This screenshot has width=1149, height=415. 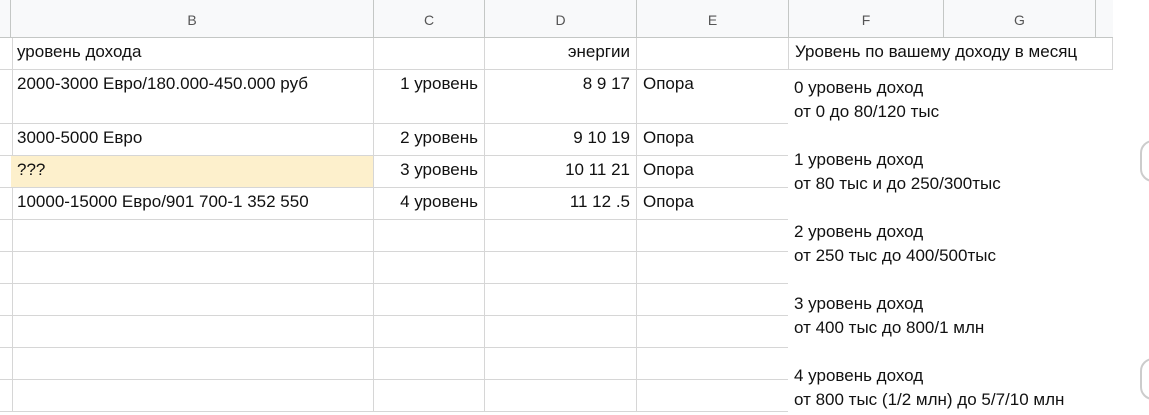 I want to click on level-0: 0 уровень доход от 0 до 80/120 тыс, so click(x=867, y=99).